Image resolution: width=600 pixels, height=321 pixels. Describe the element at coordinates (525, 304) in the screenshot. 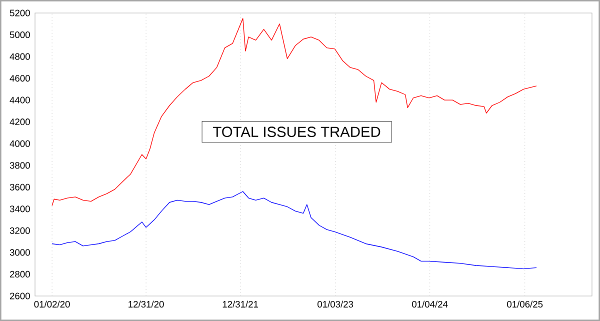

I see `x-tick-label: 01/06/25` at that location.